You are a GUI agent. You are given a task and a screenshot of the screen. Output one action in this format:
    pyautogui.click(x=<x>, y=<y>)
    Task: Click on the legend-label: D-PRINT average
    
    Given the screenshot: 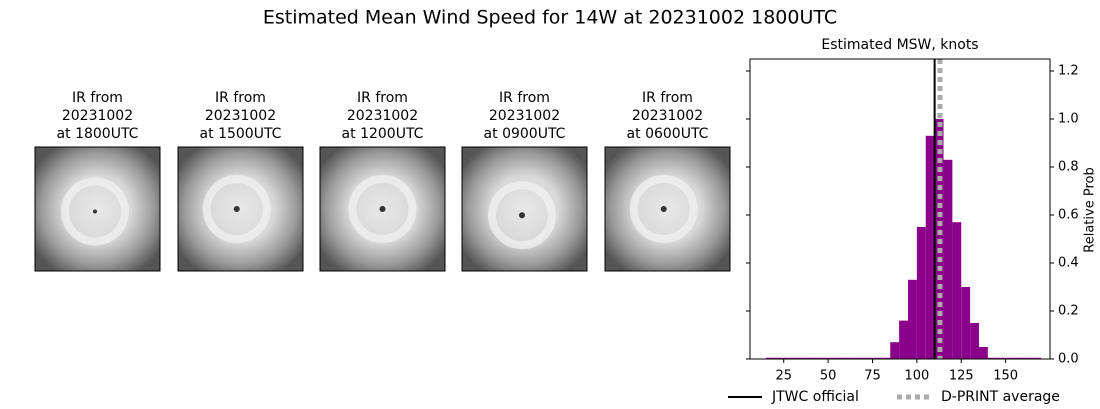 What is the action you would take?
    pyautogui.click(x=1000, y=397)
    